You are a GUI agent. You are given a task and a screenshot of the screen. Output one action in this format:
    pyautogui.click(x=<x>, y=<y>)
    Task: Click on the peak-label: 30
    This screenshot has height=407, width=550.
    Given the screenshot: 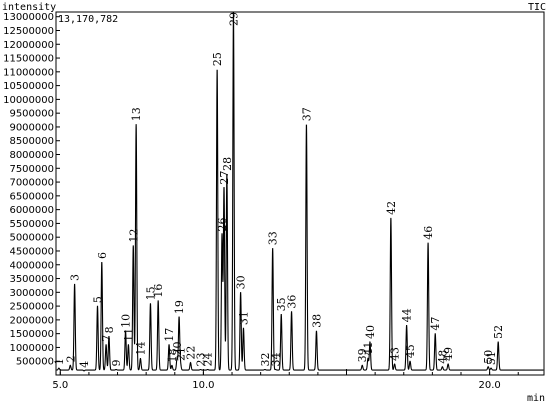 What is the action you would take?
    pyautogui.click(x=241, y=282)
    